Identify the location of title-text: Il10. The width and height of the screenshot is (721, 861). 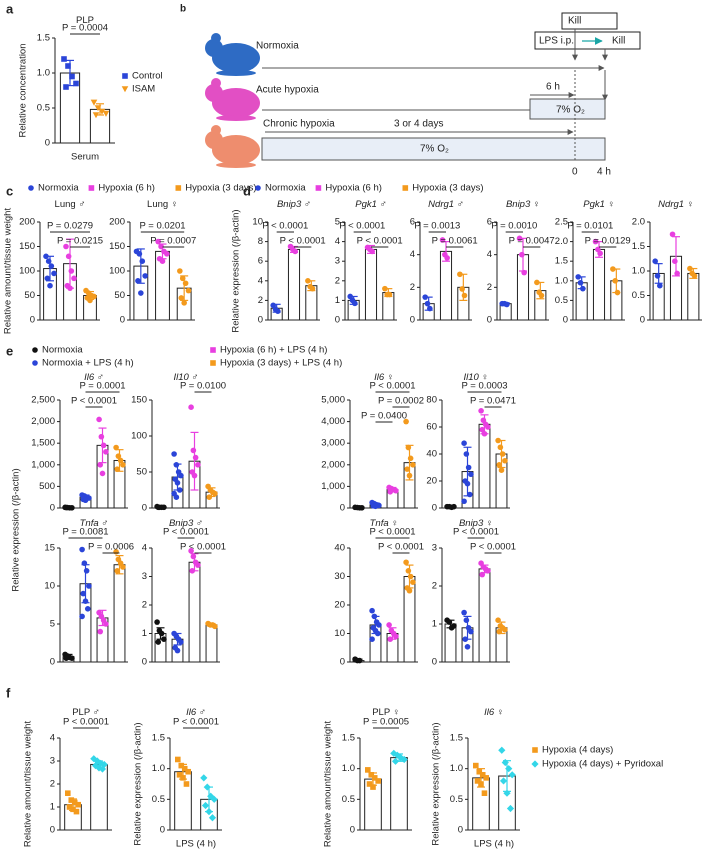
(181, 377).